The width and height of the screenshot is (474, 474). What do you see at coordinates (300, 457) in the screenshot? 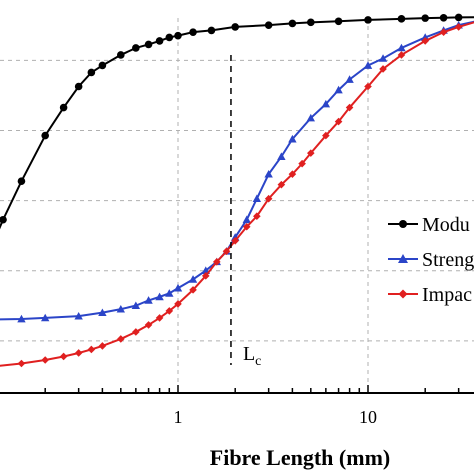
I see `x-axis-title: Fibre Length (mm)` at bounding box center [300, 457].